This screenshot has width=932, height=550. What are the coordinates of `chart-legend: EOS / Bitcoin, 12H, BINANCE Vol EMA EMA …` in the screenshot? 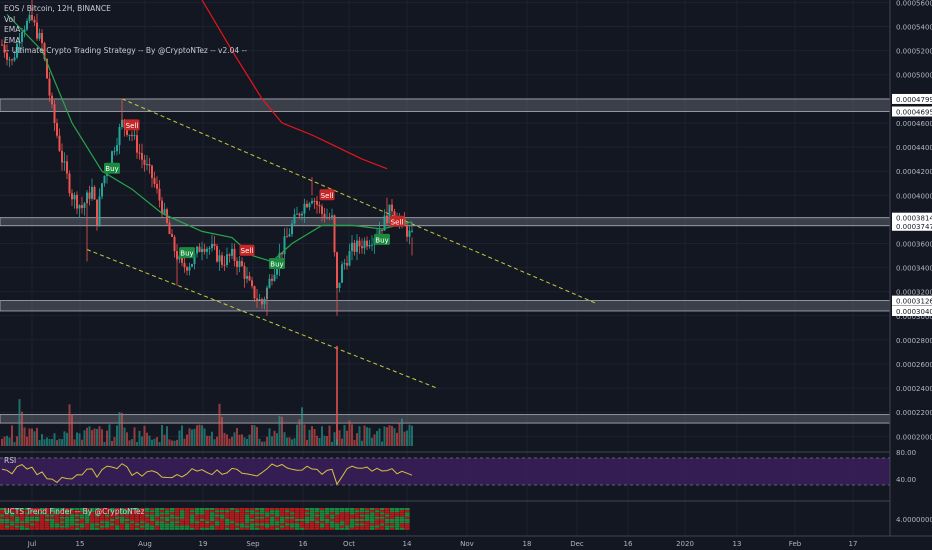 It's located at (125, 30).